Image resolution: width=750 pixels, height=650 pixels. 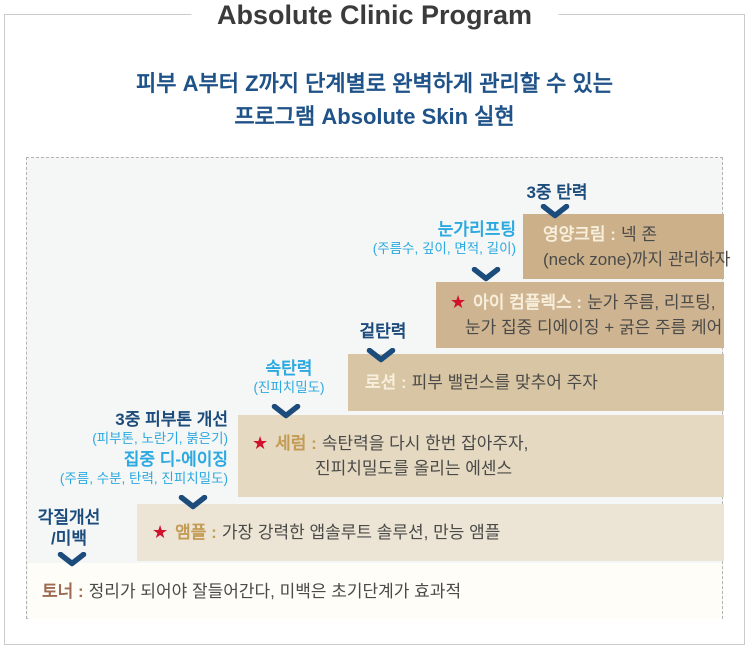 I want to click on product-line: 눈가 집중 디에이징 + 굵은 주름 케어, so click(x=594, y=327).